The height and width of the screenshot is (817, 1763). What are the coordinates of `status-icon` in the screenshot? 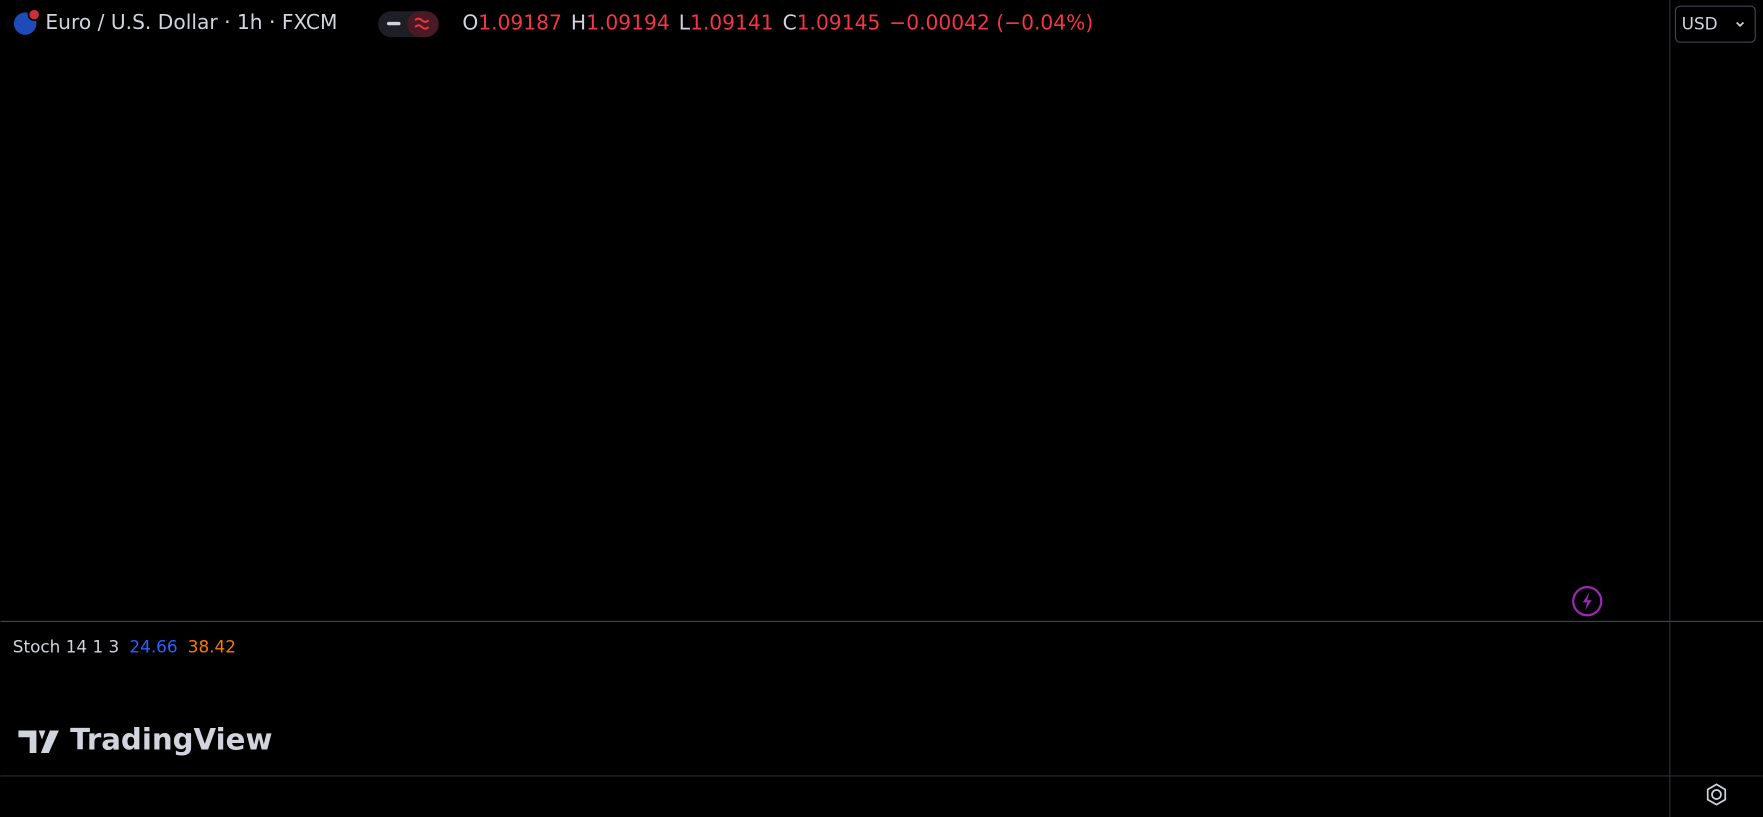 It's located at (394, 23).